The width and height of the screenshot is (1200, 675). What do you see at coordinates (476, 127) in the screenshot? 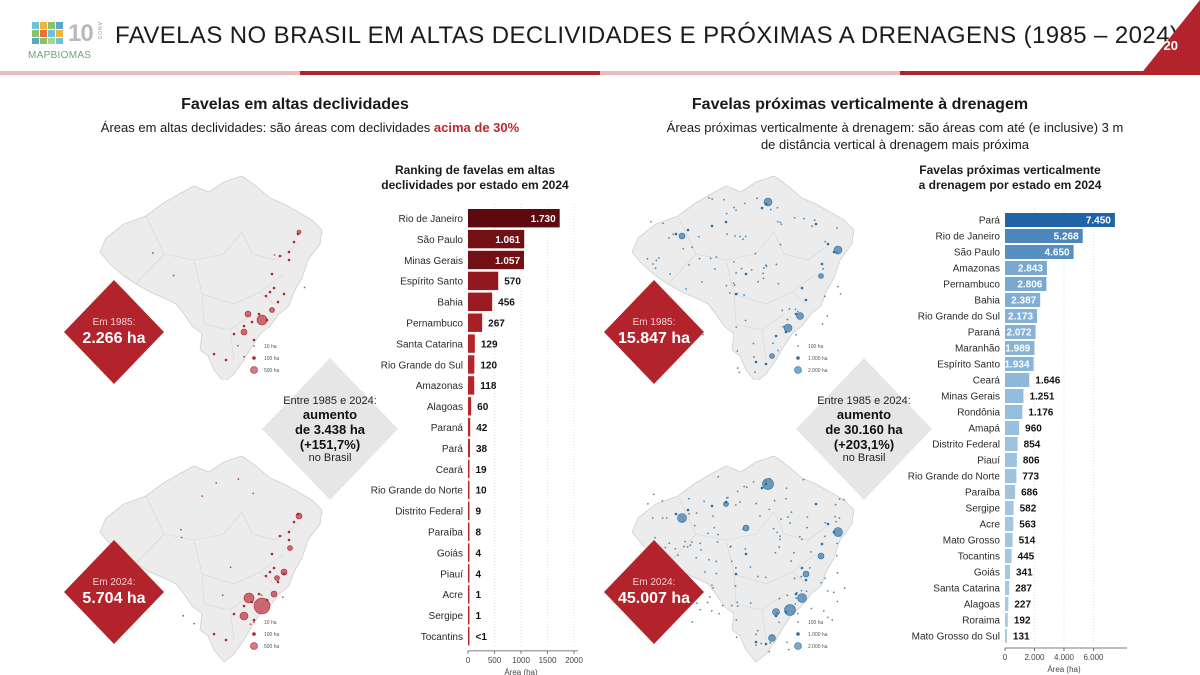
I see `left-subtitle-highlight: acima de 30%` at bounding box center [476, 127].